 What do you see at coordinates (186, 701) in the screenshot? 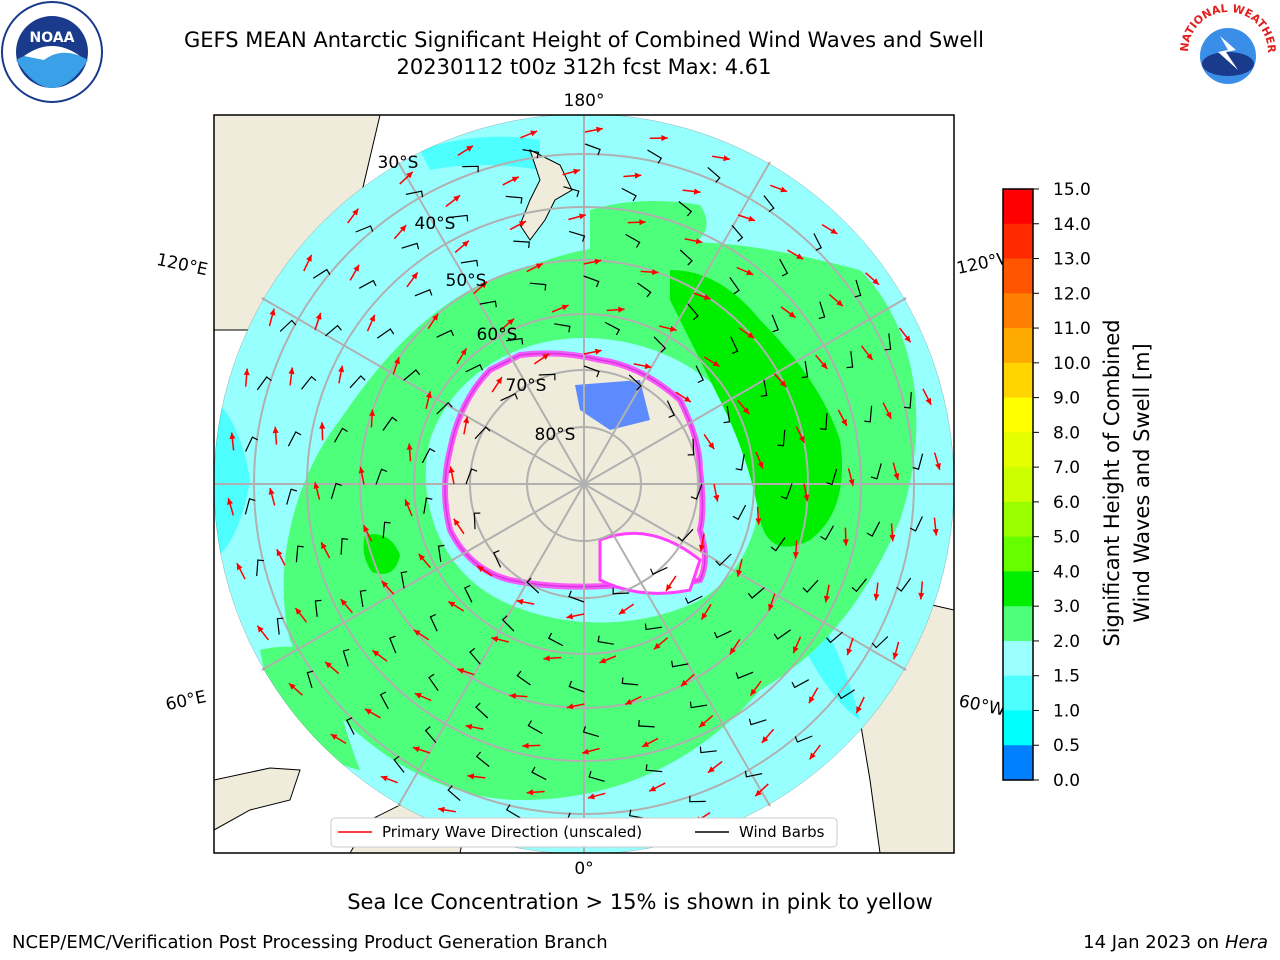
I see `lon-label-60e: 60°E` at bounding box center [186, 701].